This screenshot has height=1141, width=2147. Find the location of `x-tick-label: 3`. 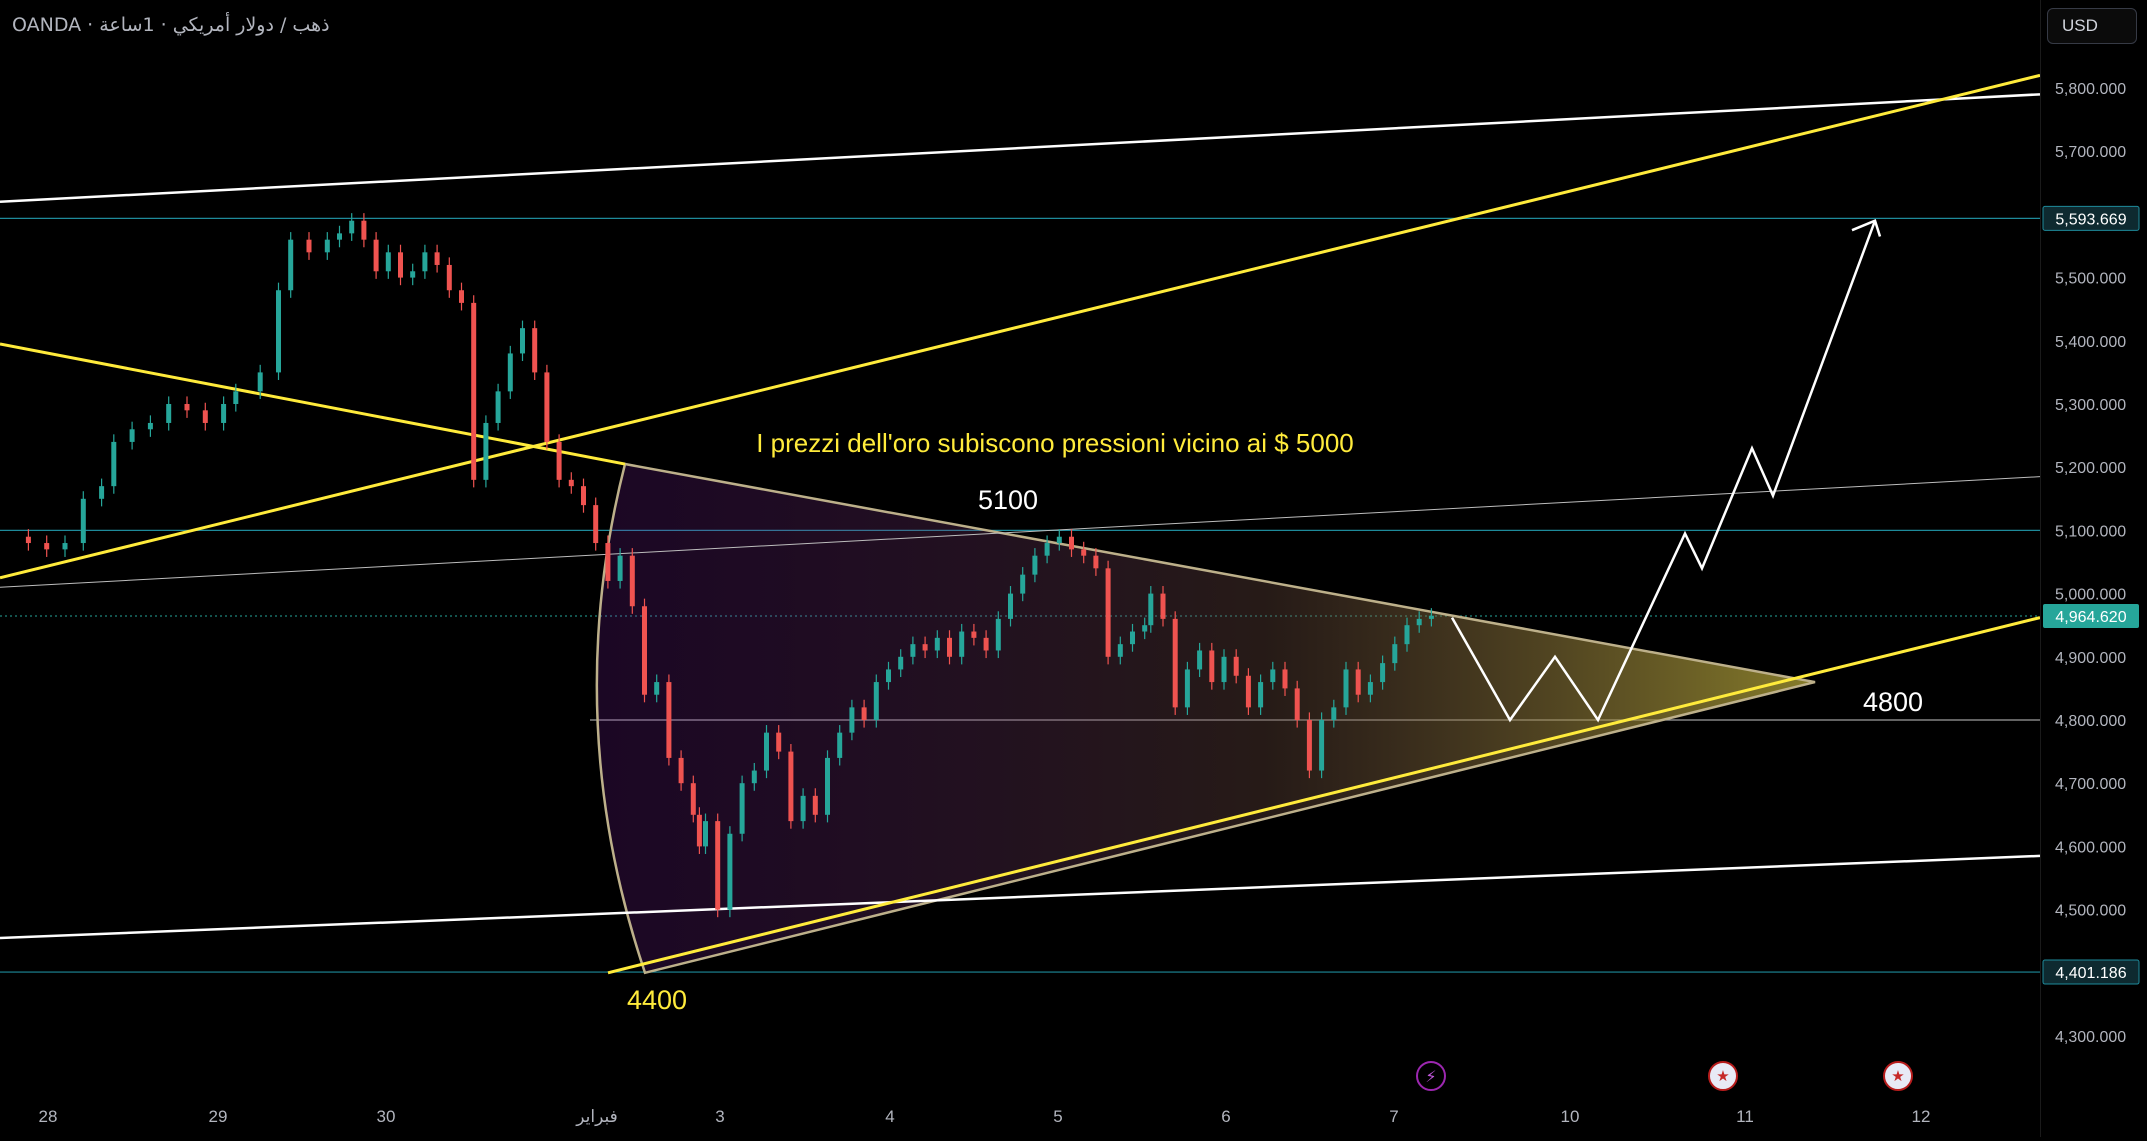

x-tick-label: 3 is located at coordinates (719, 1116).